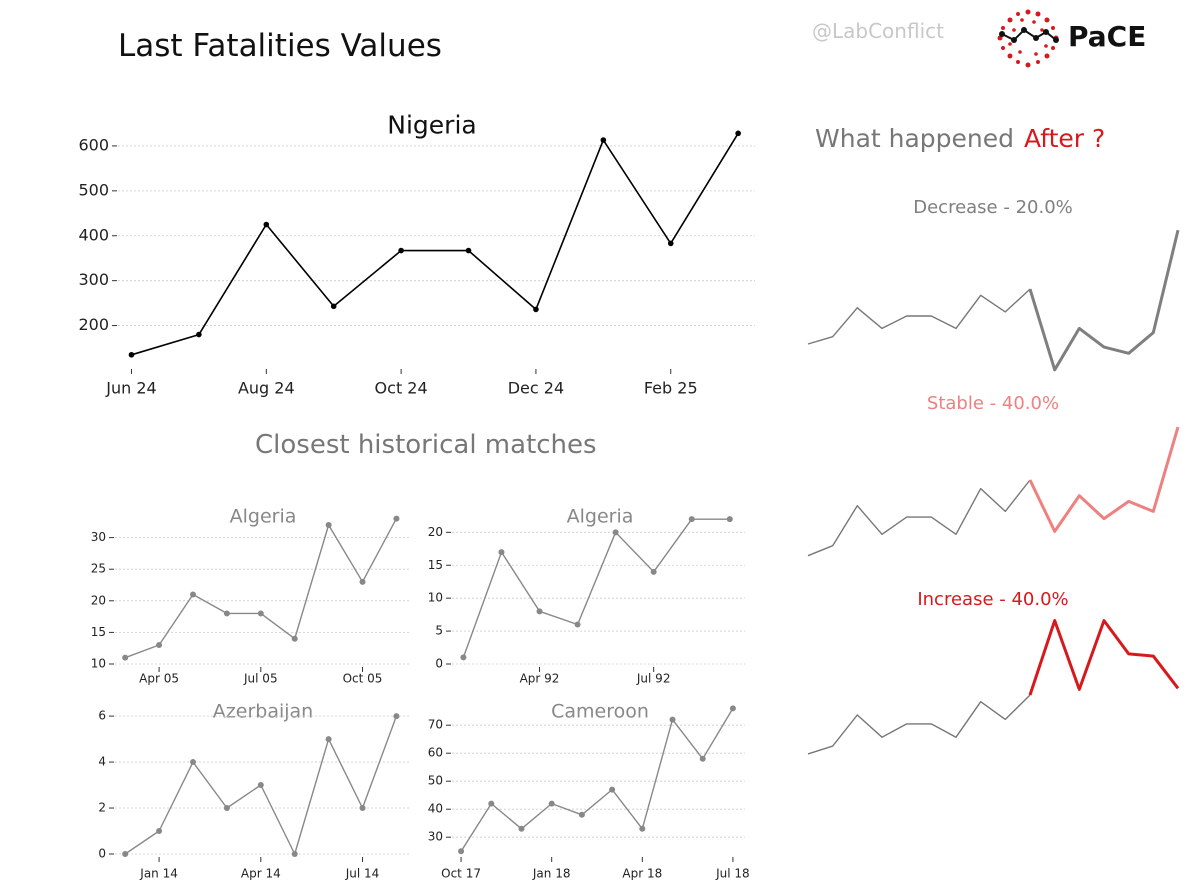 This screenshot has width=1200, height=882. What do you see at coordinates (439, 664) in the screenshot?
I see `algeria-92-y-tick-label: 0` at bounding box center [439, 664].